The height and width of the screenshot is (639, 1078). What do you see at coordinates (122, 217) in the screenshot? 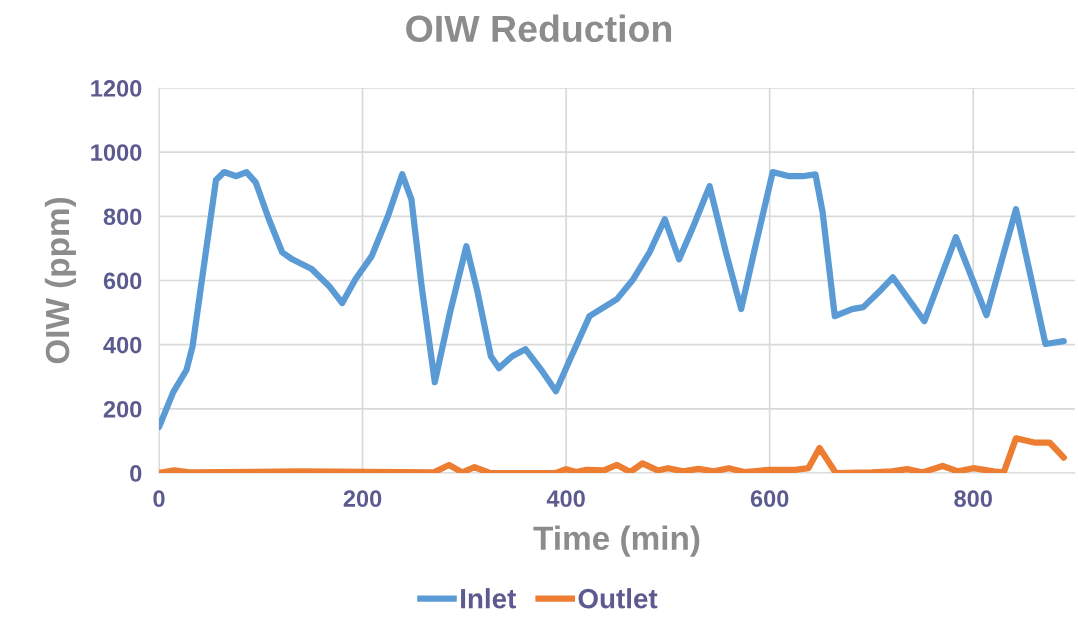
I see `y-tick-label: 800` at bounding box center [122, 217].